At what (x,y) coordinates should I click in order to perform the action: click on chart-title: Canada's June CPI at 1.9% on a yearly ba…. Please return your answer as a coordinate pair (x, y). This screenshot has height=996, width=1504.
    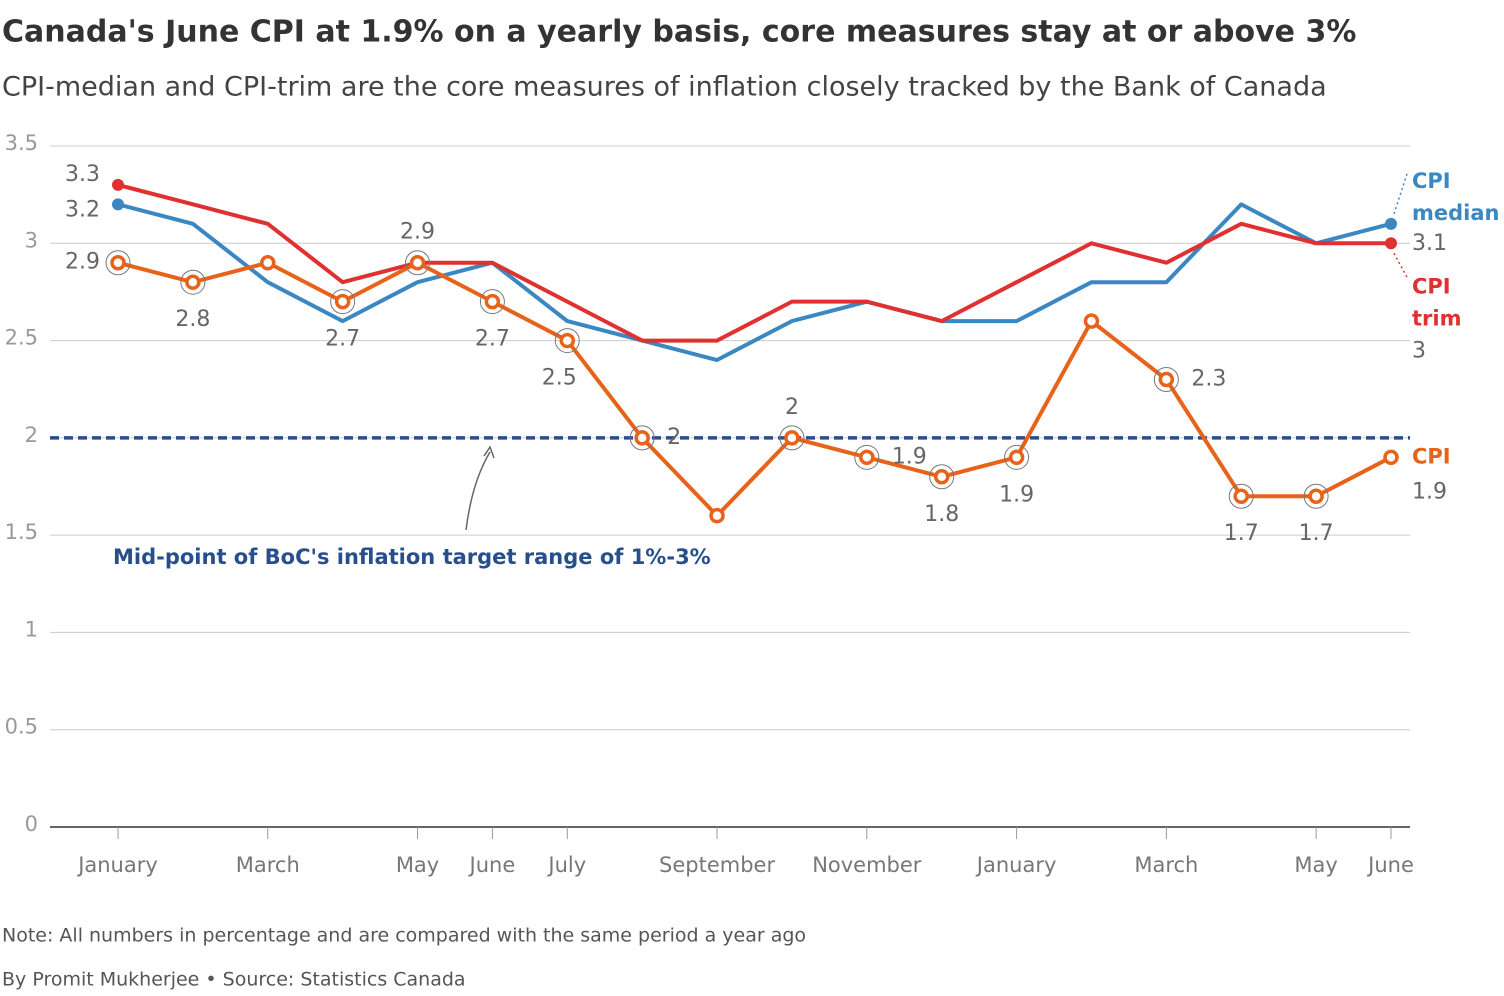
    Looking at the image, I should click on (679, 32).